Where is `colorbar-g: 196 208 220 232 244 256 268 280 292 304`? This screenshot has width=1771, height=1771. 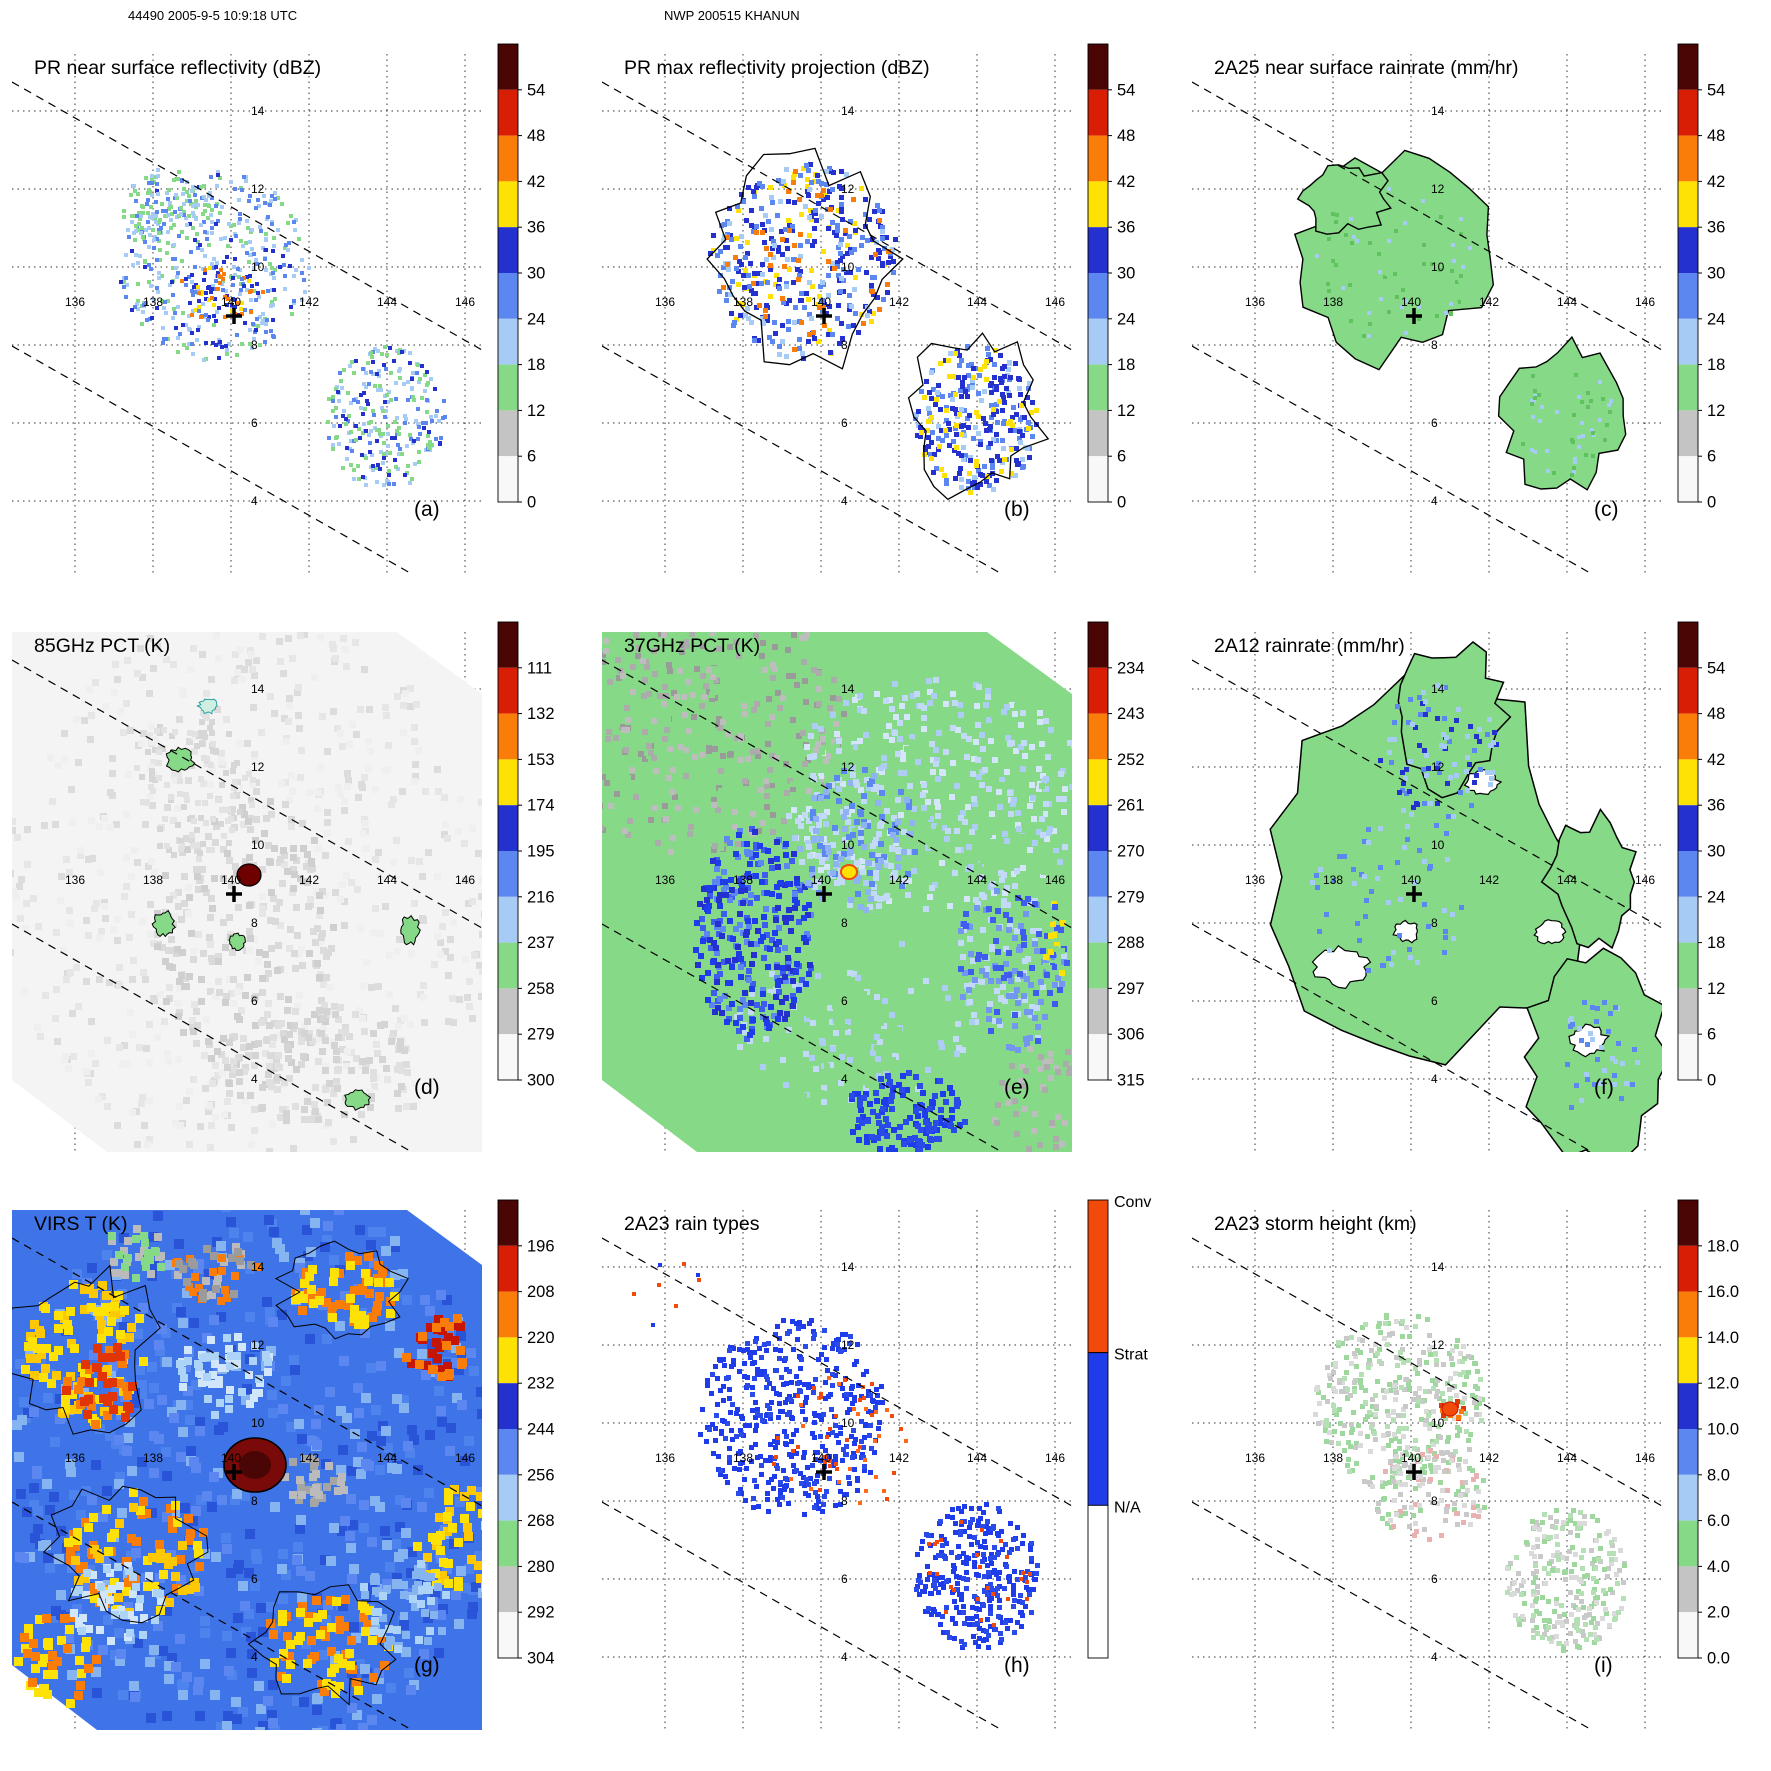
colorbar-g: 196 208 220 232 244 256 268 280 292 304 is located at coordinates (526, 1433).